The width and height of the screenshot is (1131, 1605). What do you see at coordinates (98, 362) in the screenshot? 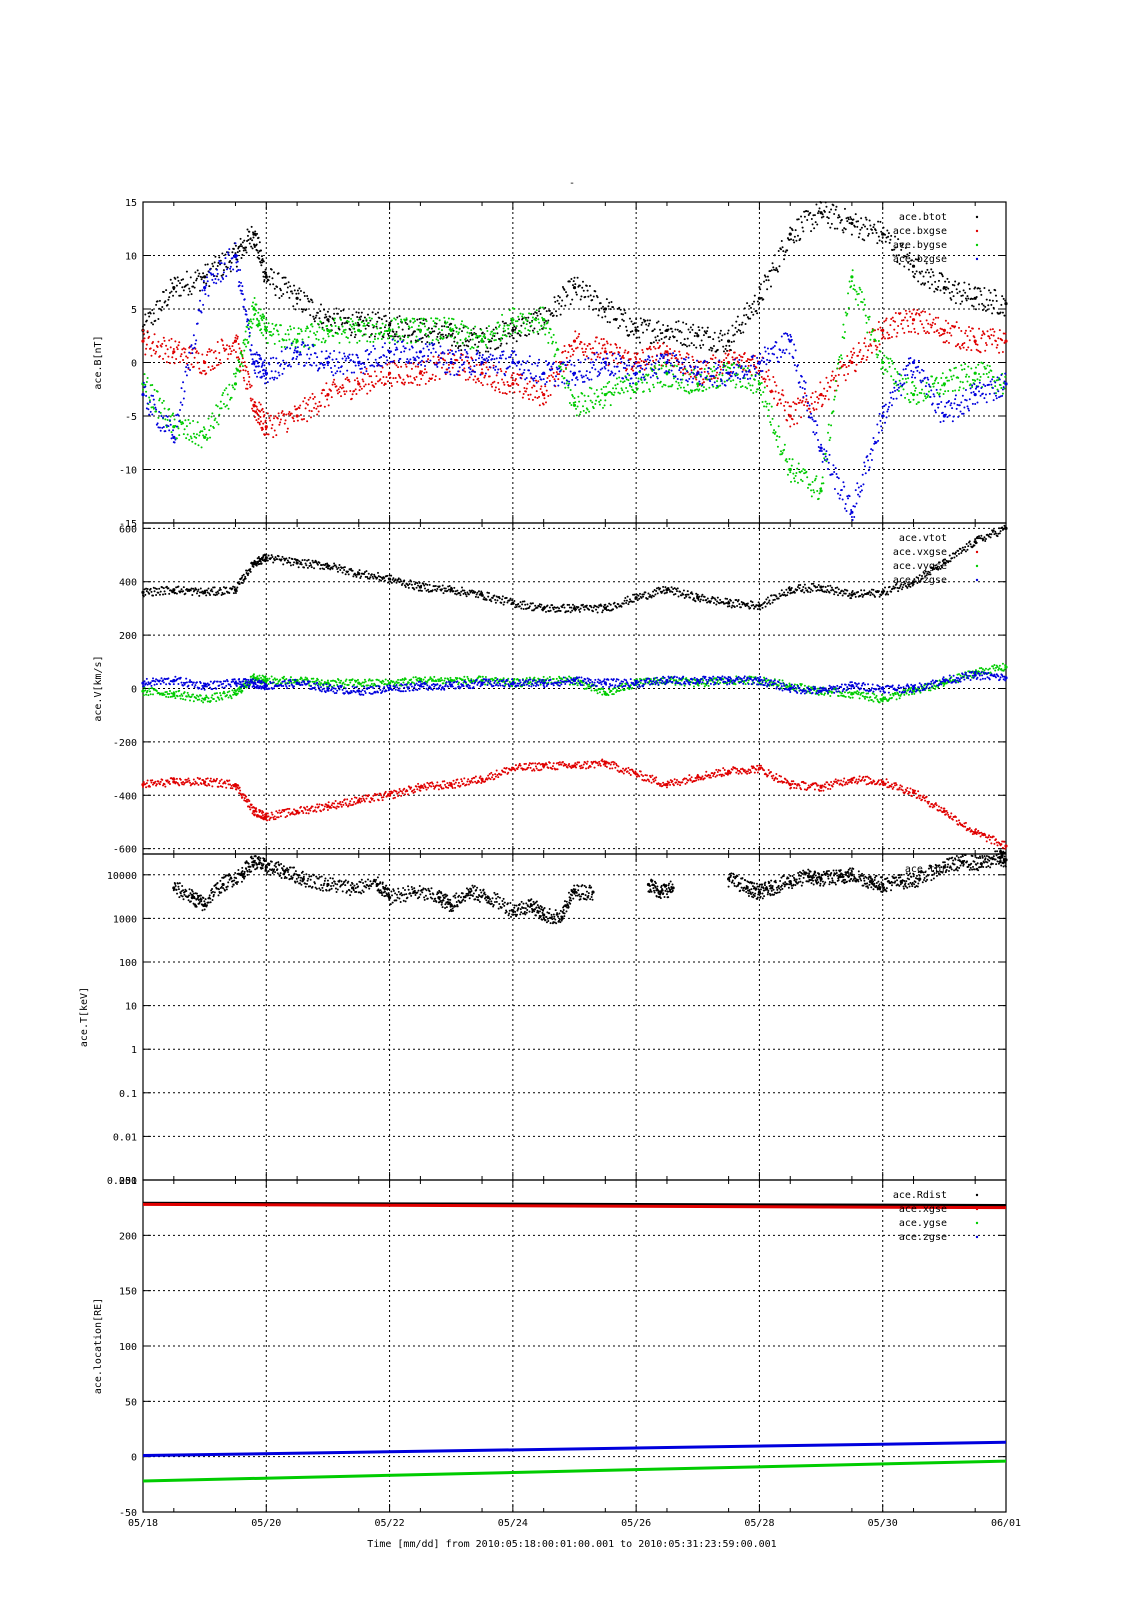
I see `y-axis-label: ace.B[nT]` at bounding box center [98, 362].